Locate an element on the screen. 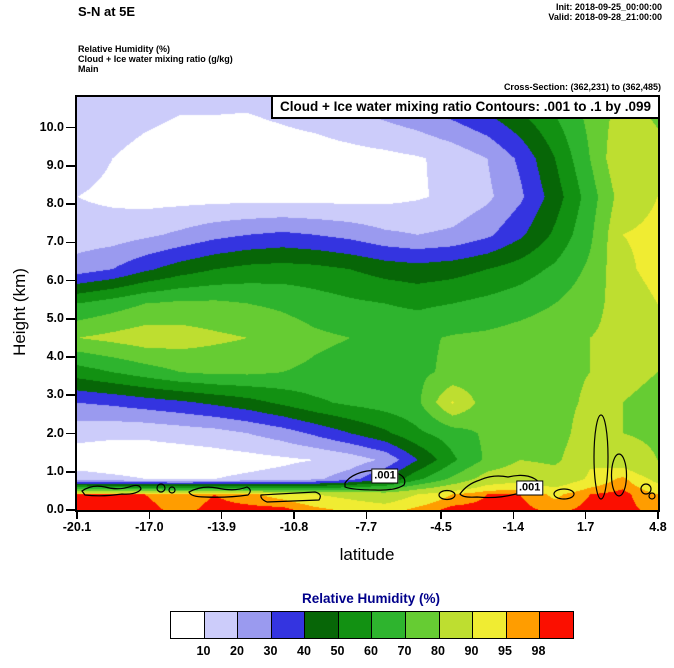  x-tick-label: -10.8 is located at coordinates (294, 527).